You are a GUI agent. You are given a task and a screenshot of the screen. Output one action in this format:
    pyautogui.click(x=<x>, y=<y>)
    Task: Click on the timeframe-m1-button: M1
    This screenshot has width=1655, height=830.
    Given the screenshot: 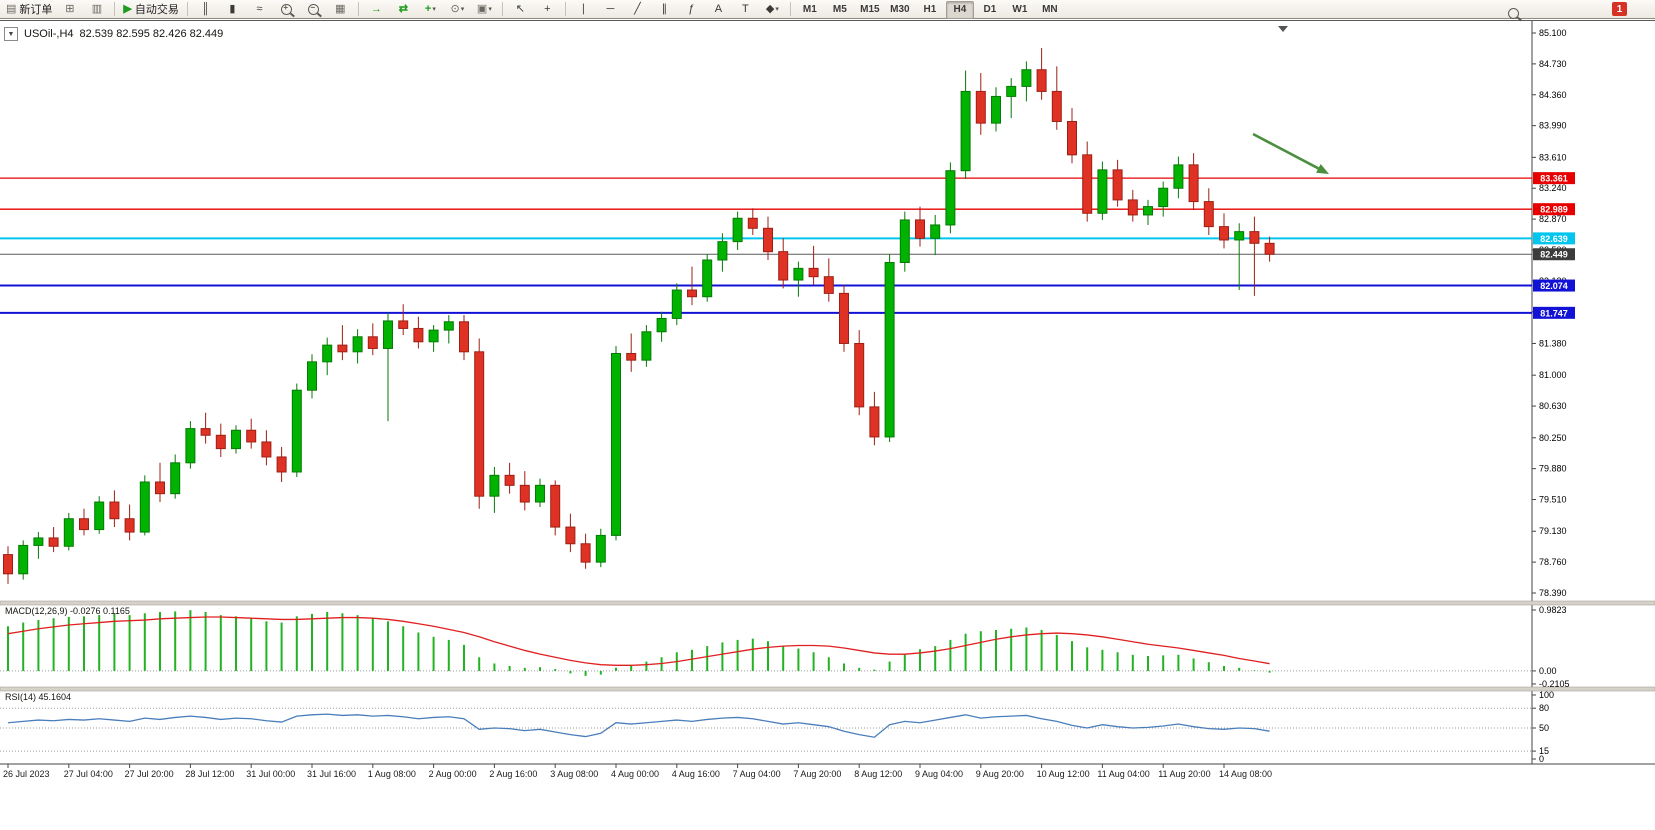 What is the action you would take?
    pyautogui.click(x=809, y=10)
    